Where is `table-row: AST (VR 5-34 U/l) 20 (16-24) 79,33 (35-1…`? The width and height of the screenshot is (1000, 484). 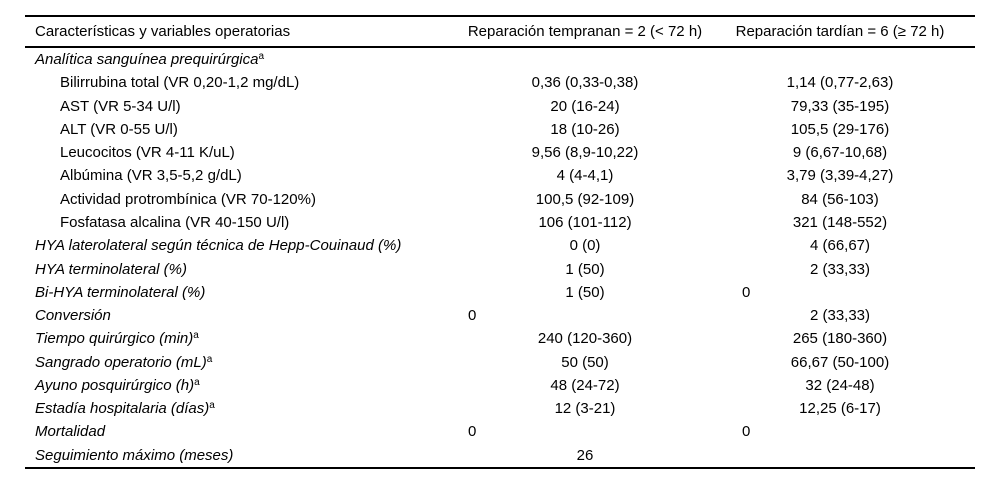
table-row: AST (VR 5-34 U/l) 20 (16-24) 79,33 (35-1… is located at coordinates (500, 106).